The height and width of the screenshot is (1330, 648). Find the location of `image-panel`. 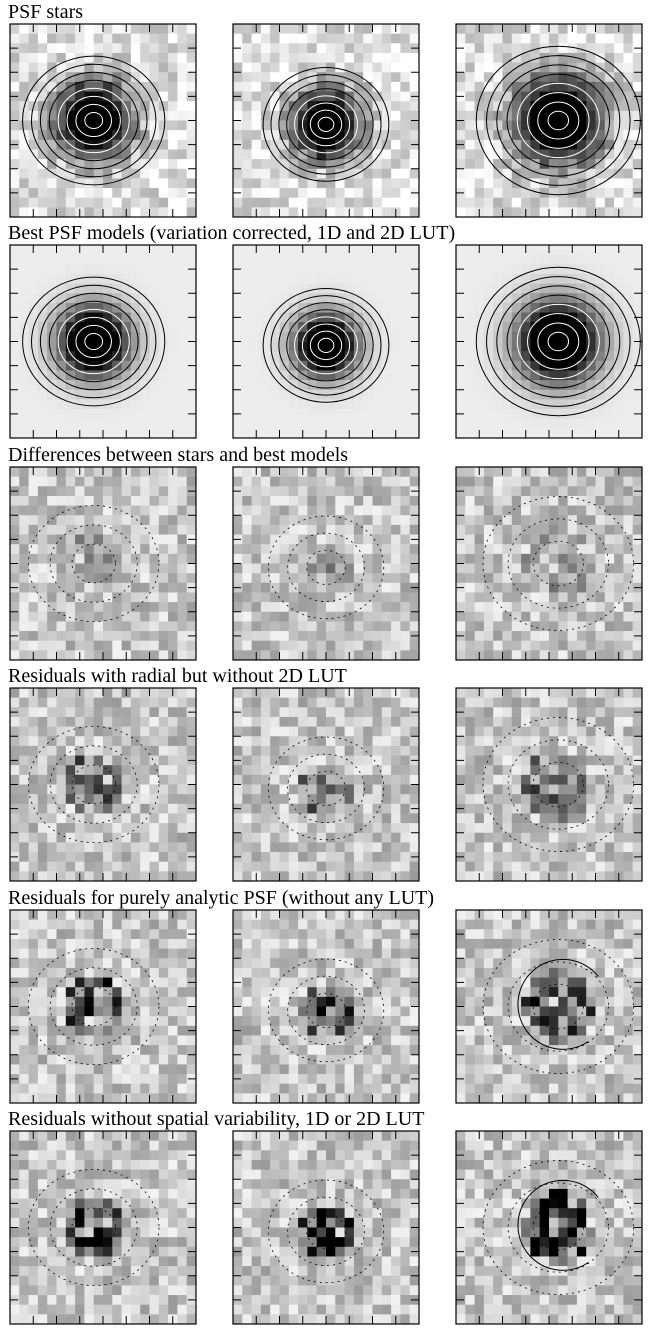

image-panel is located at coordinates (103, 784).